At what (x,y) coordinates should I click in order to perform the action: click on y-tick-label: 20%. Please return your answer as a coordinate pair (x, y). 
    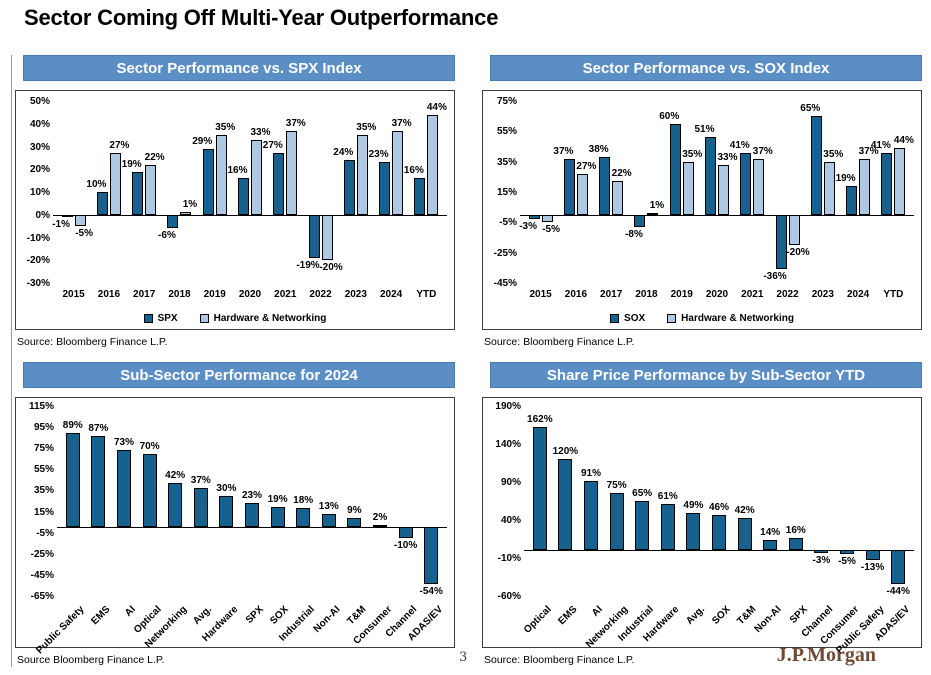
    Looking at the image, I should click on (39, 170).